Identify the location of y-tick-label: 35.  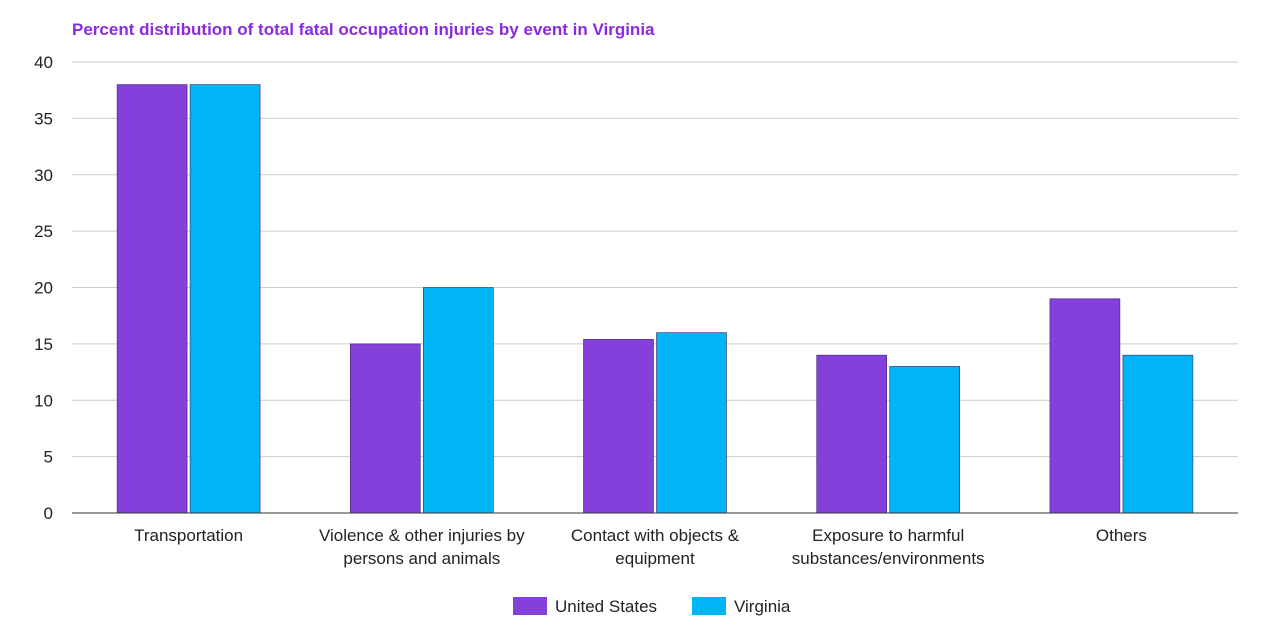
(43, 118).